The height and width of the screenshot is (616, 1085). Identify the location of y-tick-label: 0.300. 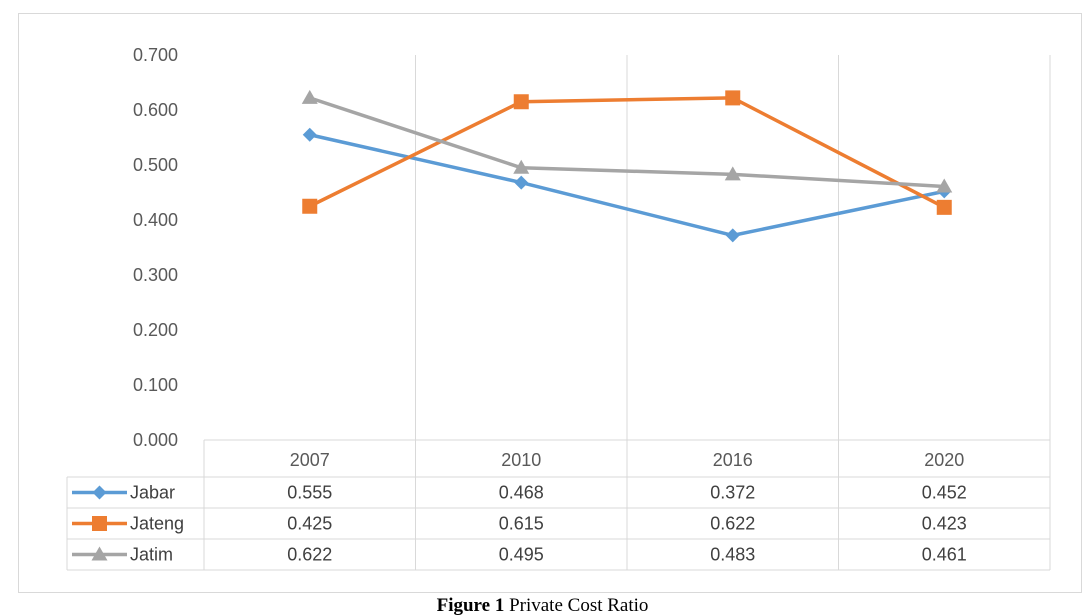
(155, 275).